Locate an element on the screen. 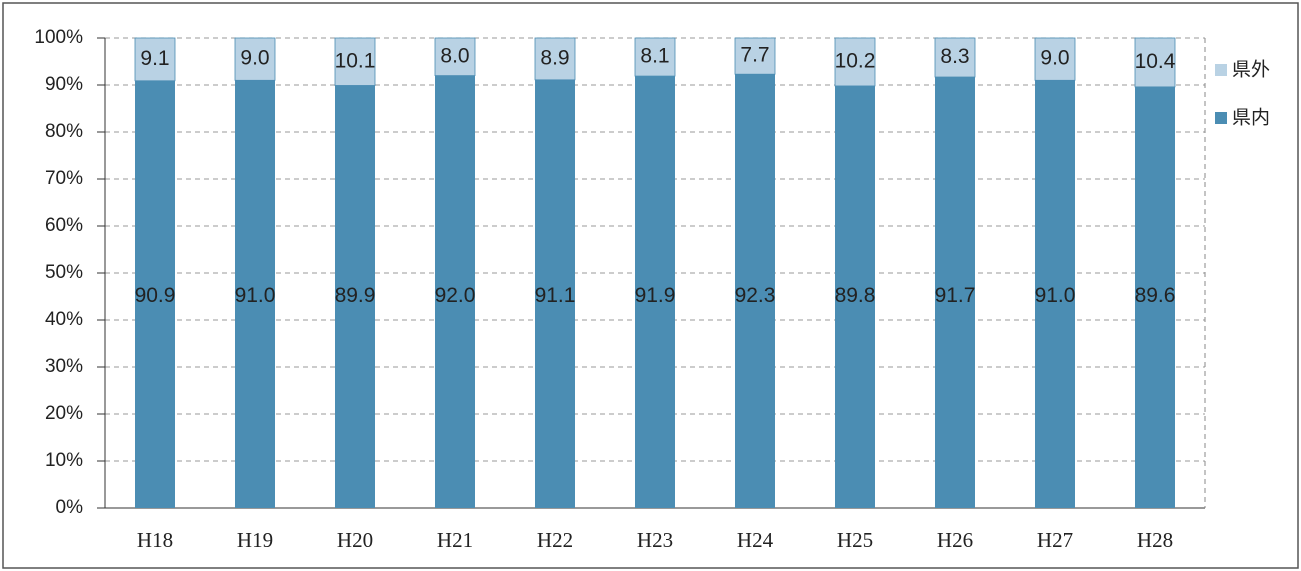 Image resolution: width=1301 pixels, height=571 pixels. data-label: 89.9 is located at coordinates (355, 295).